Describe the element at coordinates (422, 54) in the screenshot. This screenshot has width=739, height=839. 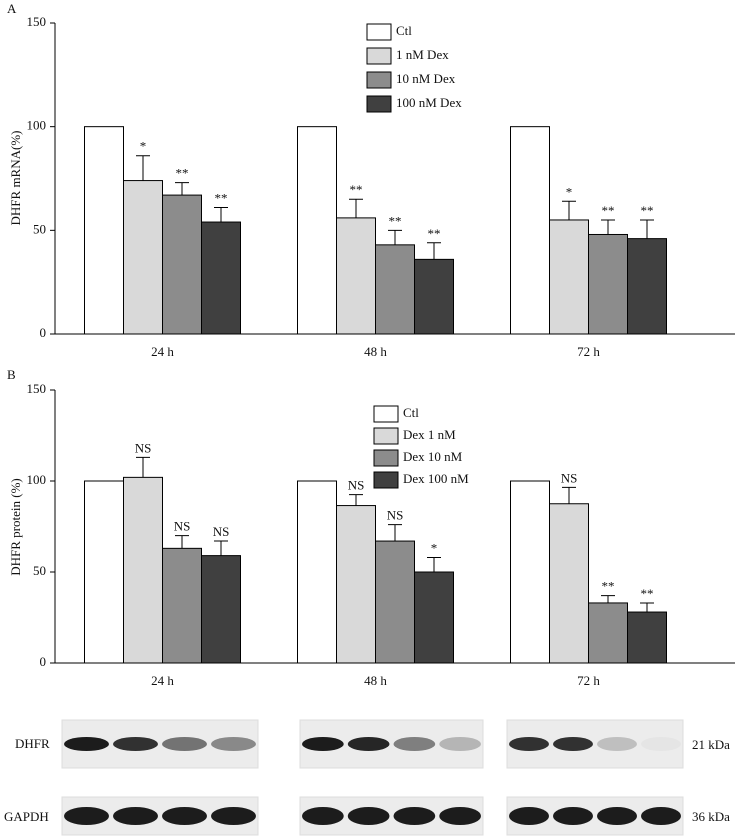
I see `legend-label: 1 nM Dex` at that location.